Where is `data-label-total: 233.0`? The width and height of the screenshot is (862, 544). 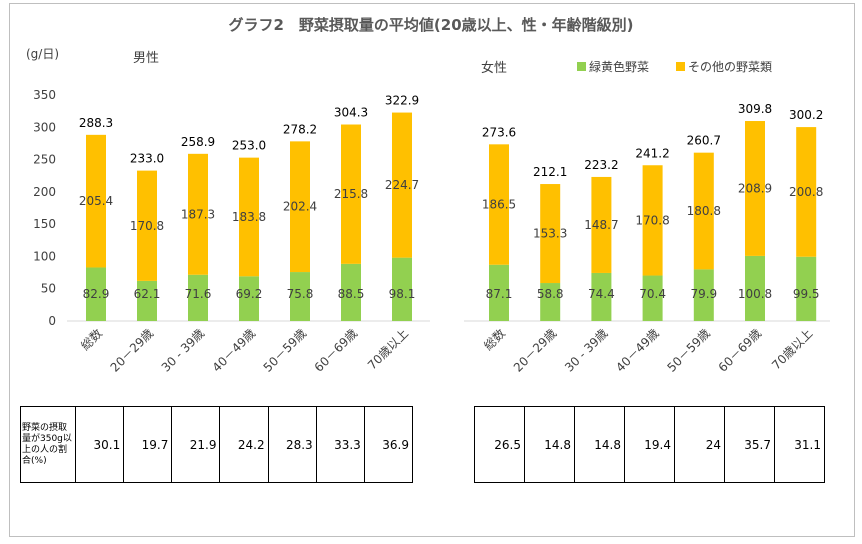 data-label-total: 233.0 is located at coordinates (147, 159).